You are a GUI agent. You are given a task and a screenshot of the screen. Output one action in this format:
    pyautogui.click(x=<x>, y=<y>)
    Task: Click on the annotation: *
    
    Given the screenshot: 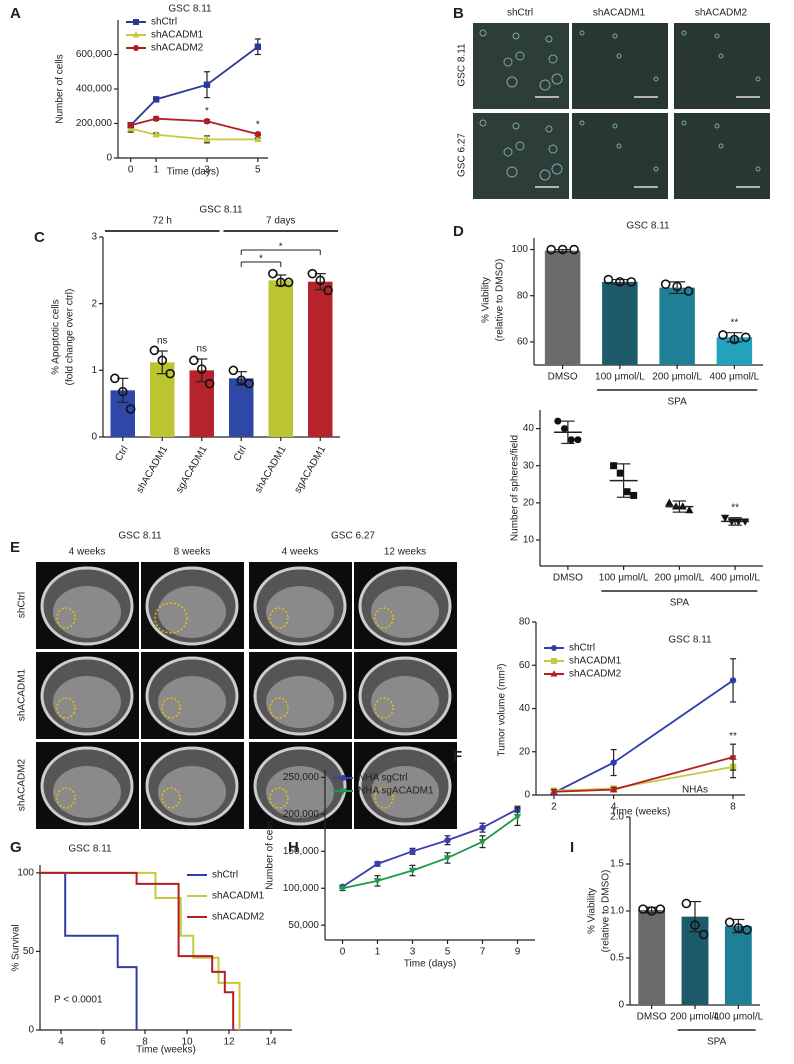 What is the action you would take?
    pyautogui.click(x=207, y=111)
    